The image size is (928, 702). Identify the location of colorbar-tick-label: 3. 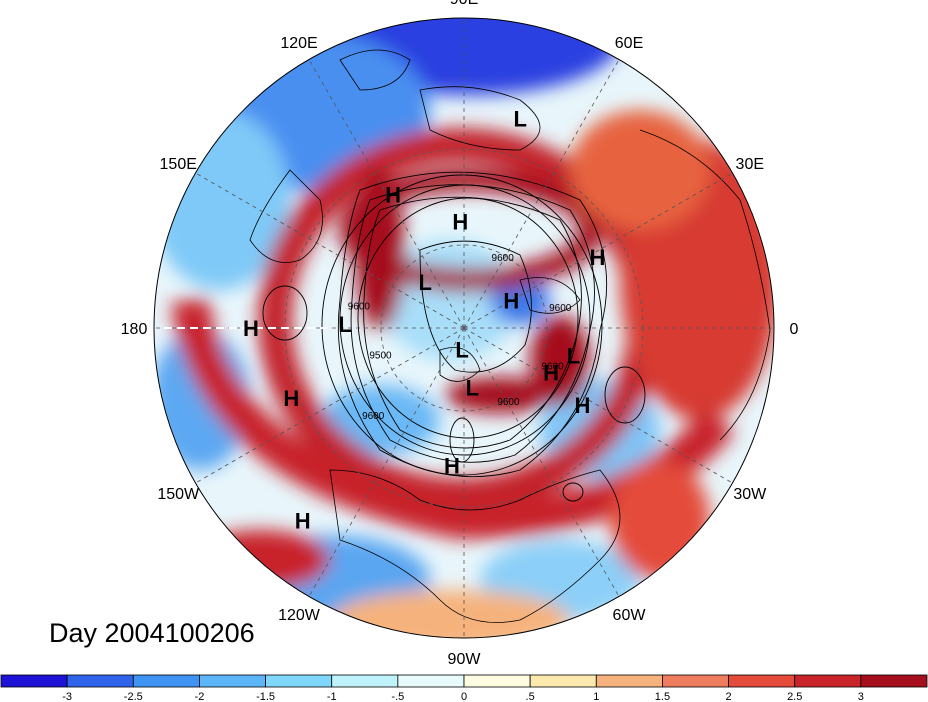
(861, 696).